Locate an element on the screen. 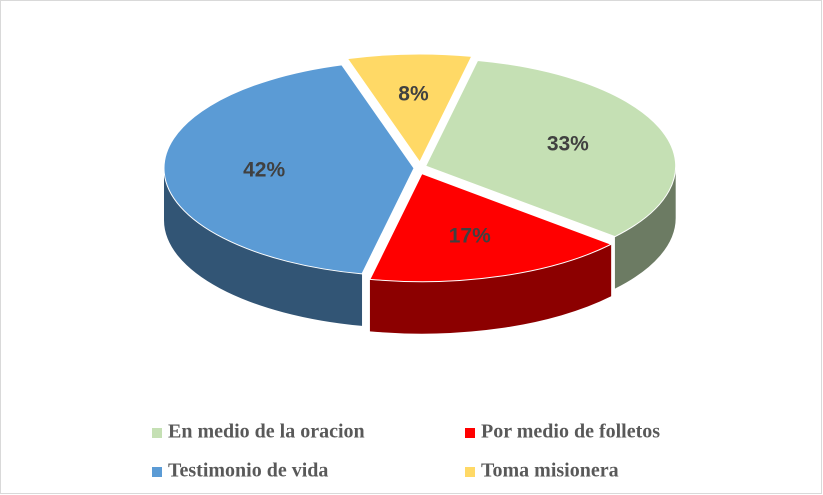  legend-label: Toma misionera is located at coordinates (550, 471).